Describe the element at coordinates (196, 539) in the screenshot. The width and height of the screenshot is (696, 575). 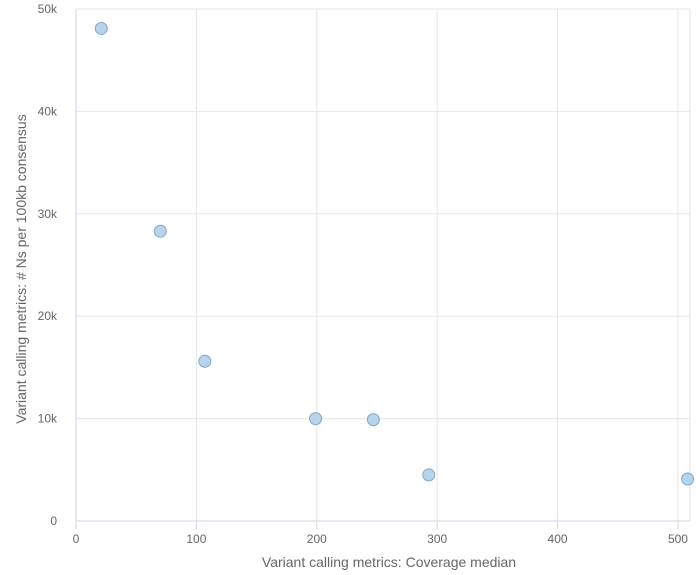
I see `x-tick-label: 100` at that location.